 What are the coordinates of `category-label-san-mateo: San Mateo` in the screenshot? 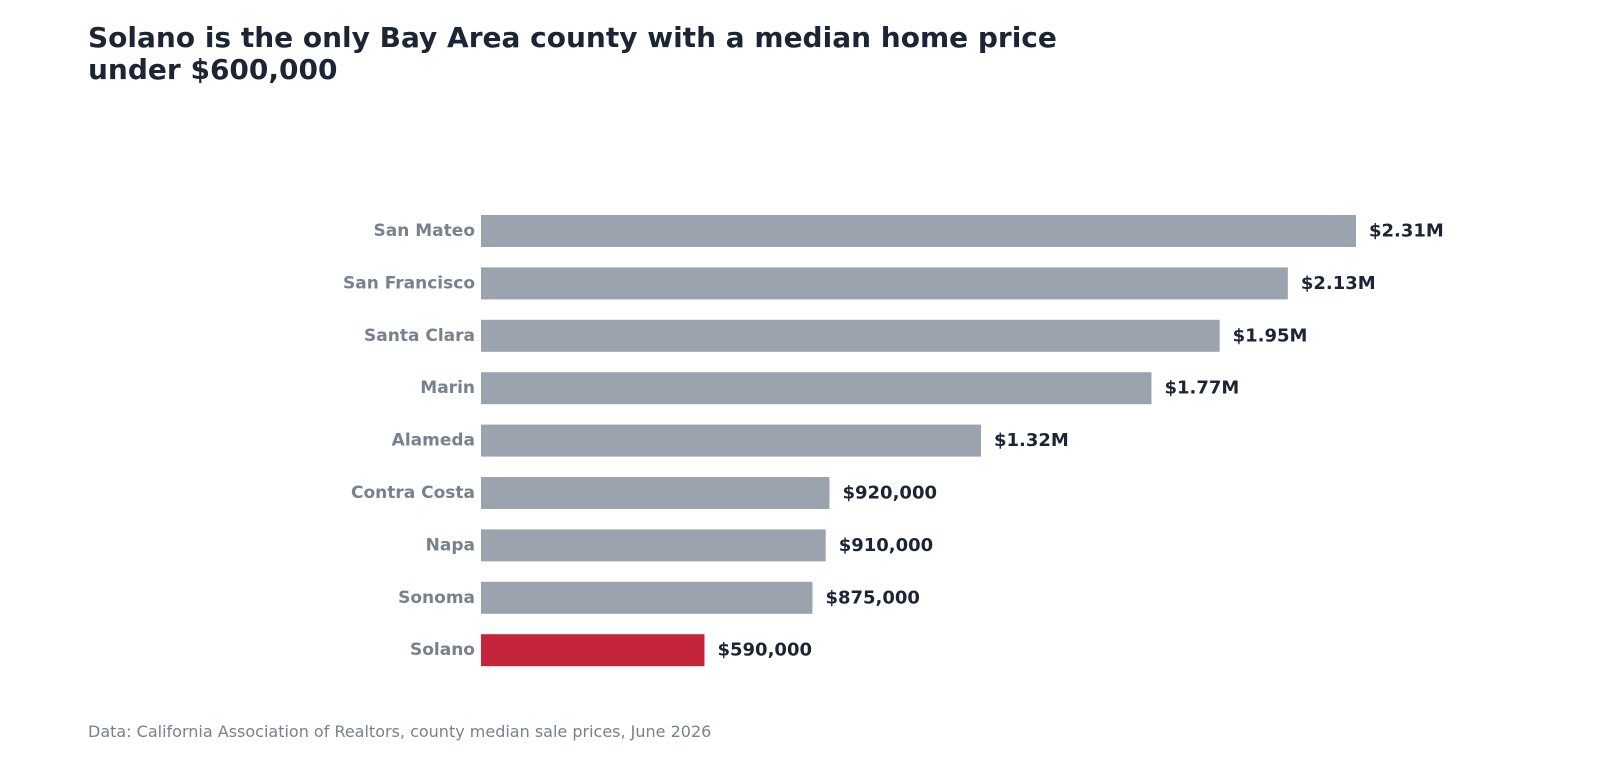 It's located at (424, 231).